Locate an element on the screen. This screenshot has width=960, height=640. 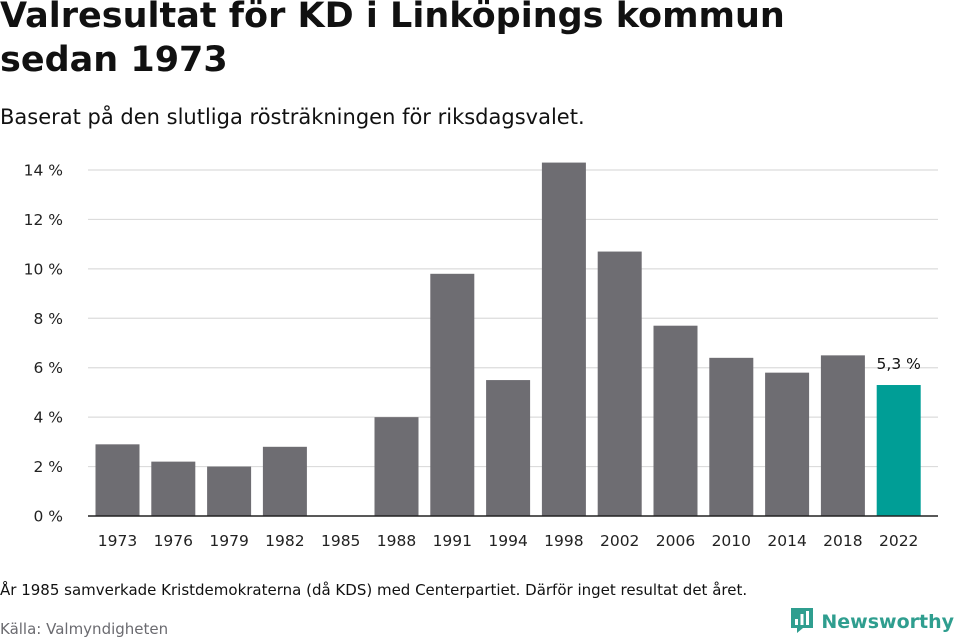
y-tick-label: 12 % is located at coordinates (43, 220).